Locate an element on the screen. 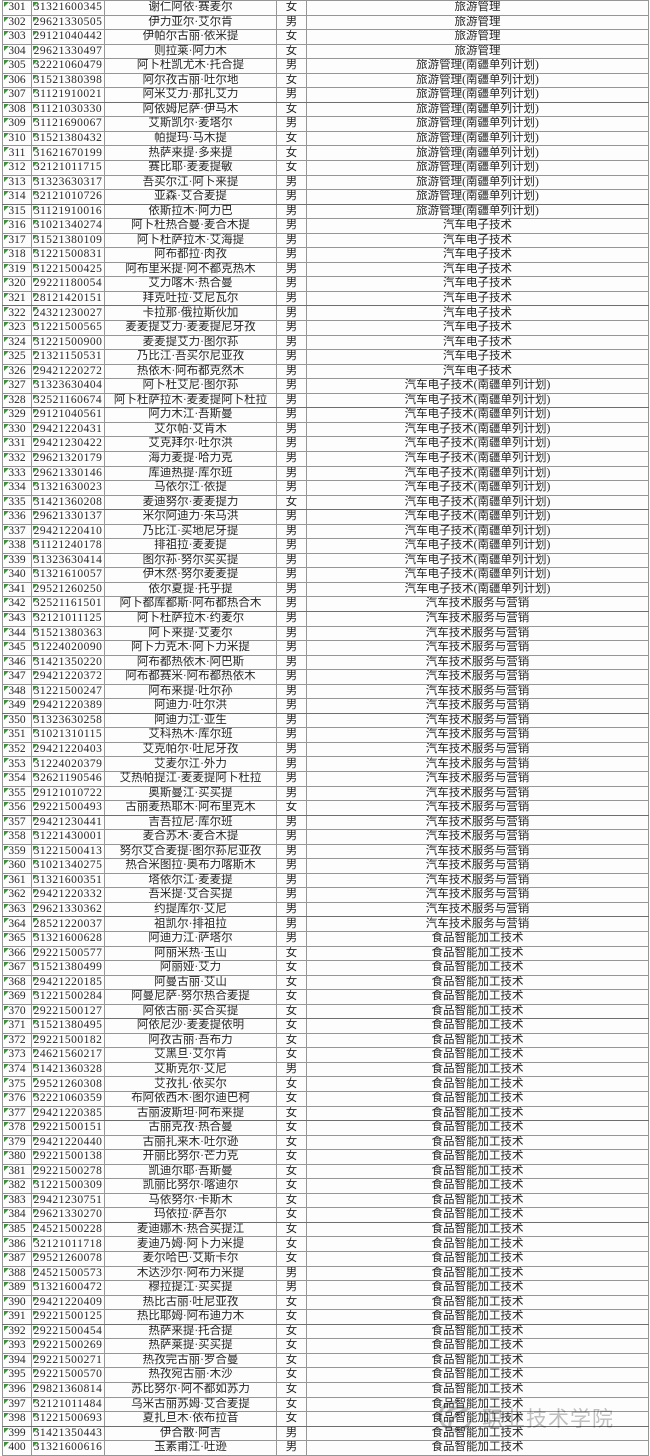 This screenshot has height=1456, width=650. student-name-cell: 祖凯尔·排祖拉 is located at coordinates (190, 924).